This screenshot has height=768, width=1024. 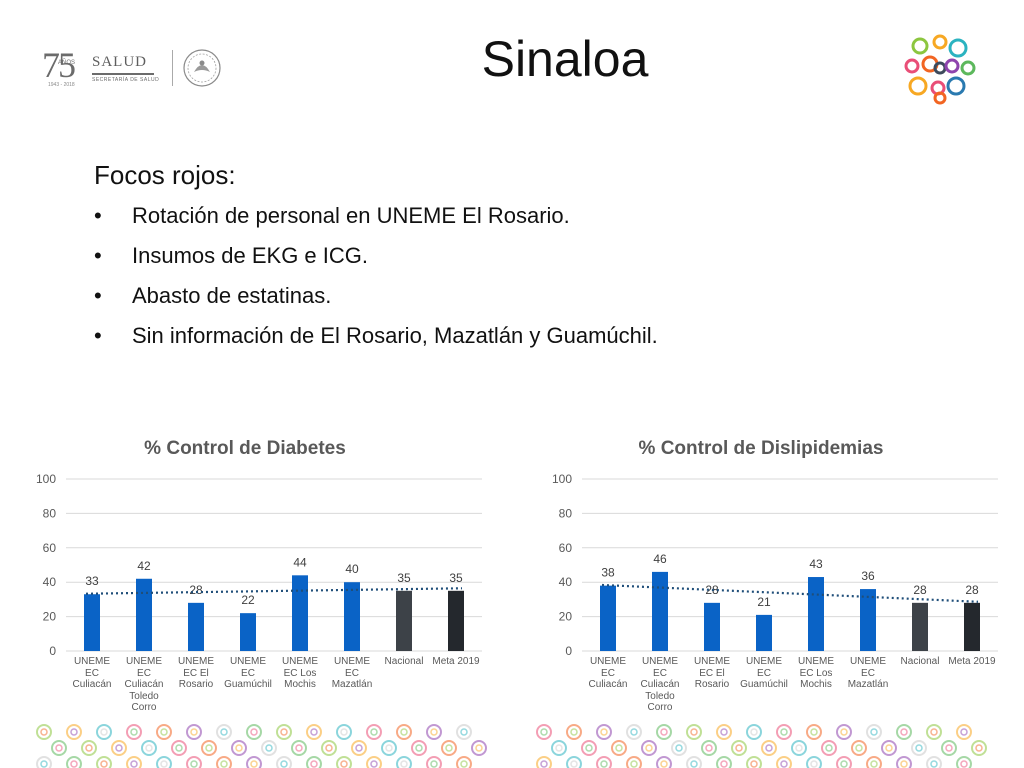 What do you see at coordinates (248, 600) in the screenshot?
I see `bar-value-label: 22` at bounding box center [248, 600].